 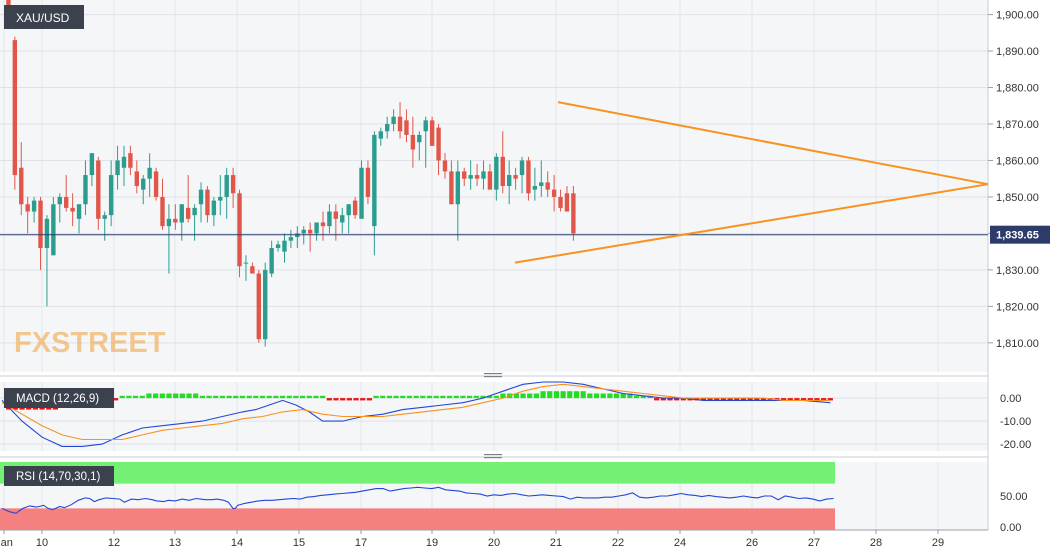 I want to click on current-price-label: 1,839.65, so click(x=1017, y=236).